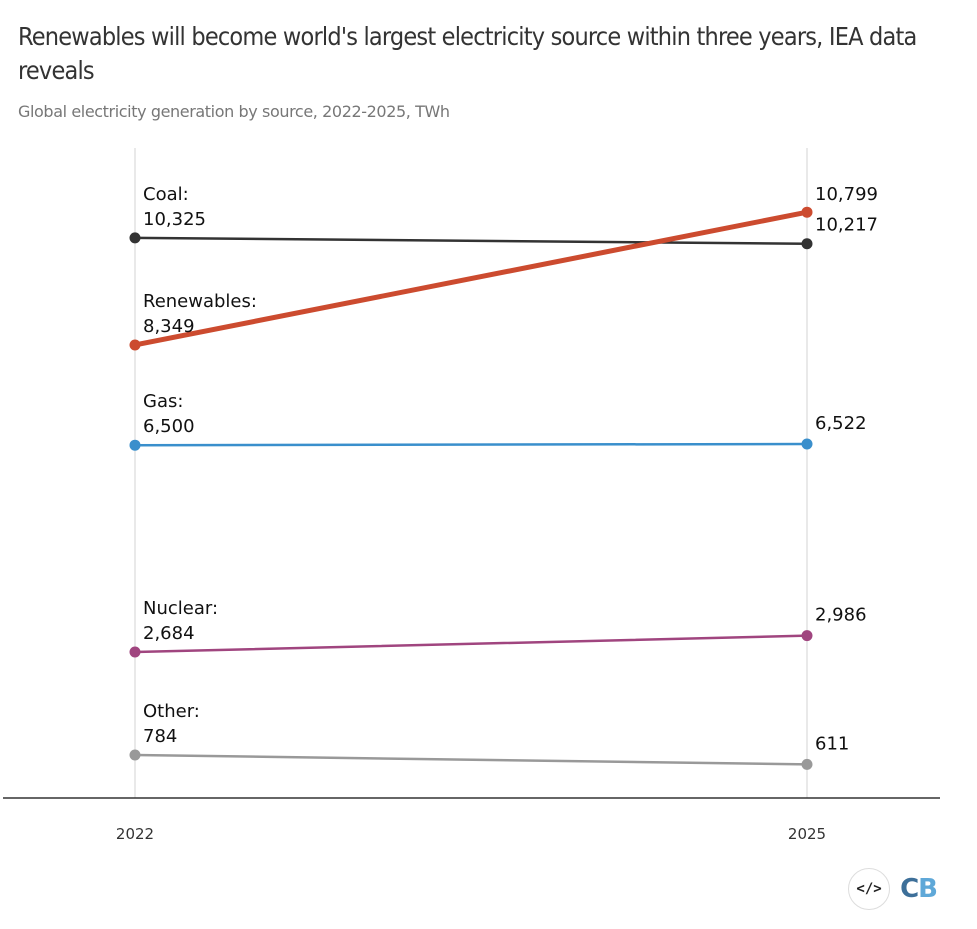 The height and width of the screenshot is (929, 977). I want to click on series-nuclear: Nuclear: 2,684 2,986, so click(498, 628).